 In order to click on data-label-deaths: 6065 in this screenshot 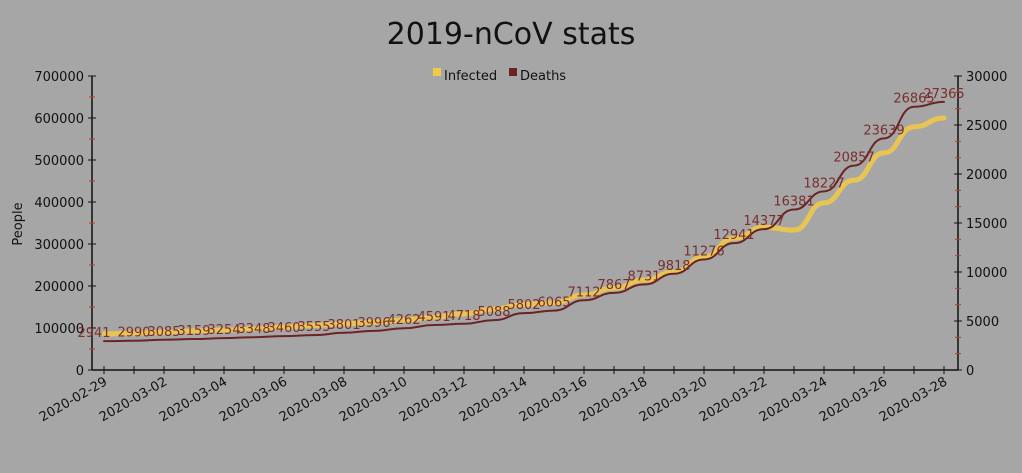, I will do `click(553, 303)`.